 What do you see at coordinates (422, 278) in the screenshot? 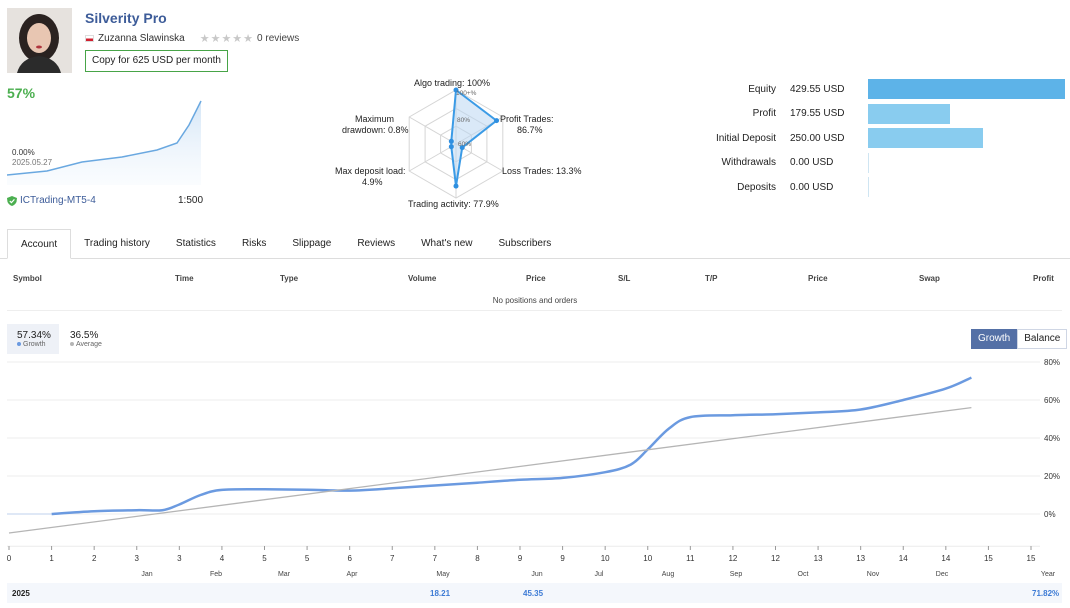
I see `column-header: Volume` at bounding box center [422, 278].